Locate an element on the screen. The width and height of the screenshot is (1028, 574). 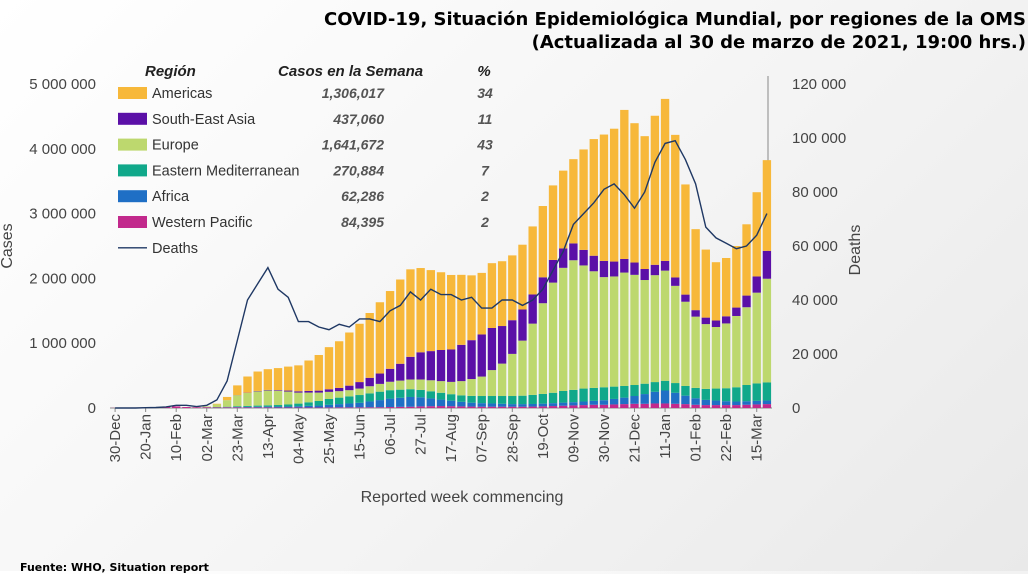
legend-cases-eastern-mediterranean: 270,884 is located at coordinates (358, 170).